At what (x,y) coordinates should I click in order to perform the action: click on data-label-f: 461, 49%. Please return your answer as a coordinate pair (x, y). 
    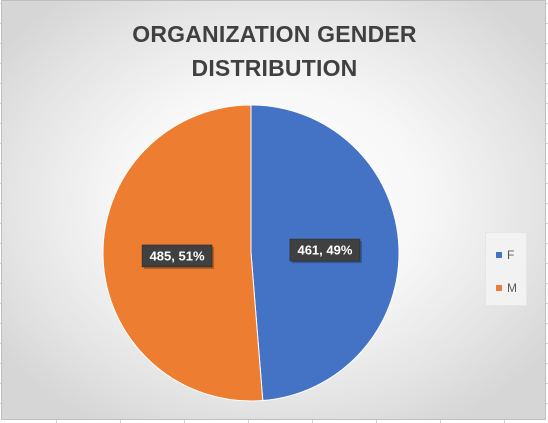
    Looking at the image, I should click on (325, 251).